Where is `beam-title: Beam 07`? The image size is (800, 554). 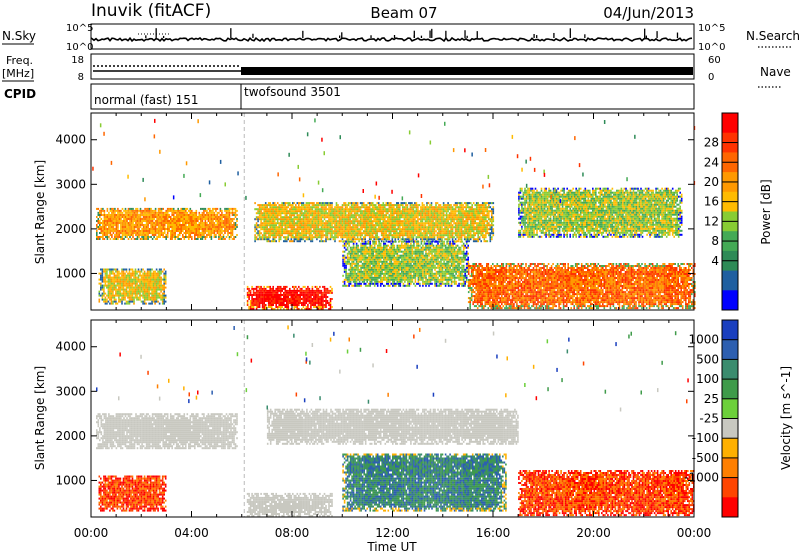
beam-title: Beam 07 is located at coordinates (403, 13).